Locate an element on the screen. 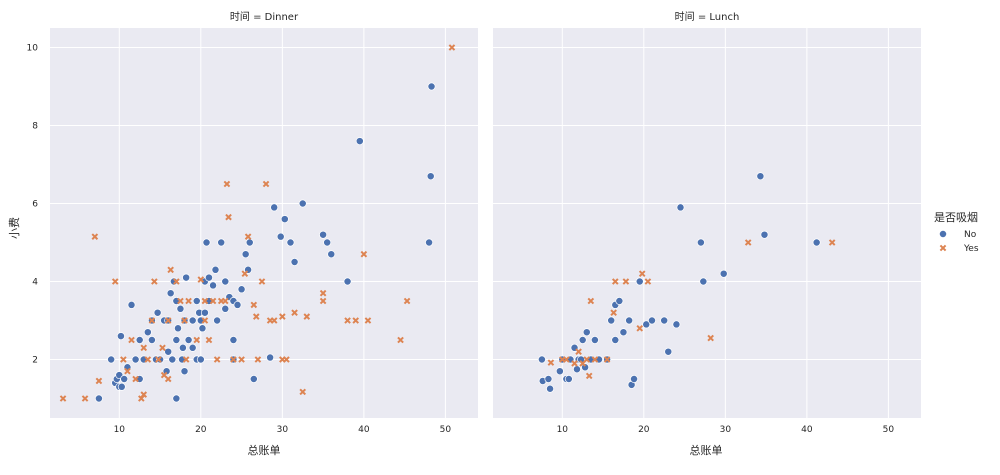 This screenshot has height=475, width=1000. x-tick-label: 30 is located at coordinates (283, 430).